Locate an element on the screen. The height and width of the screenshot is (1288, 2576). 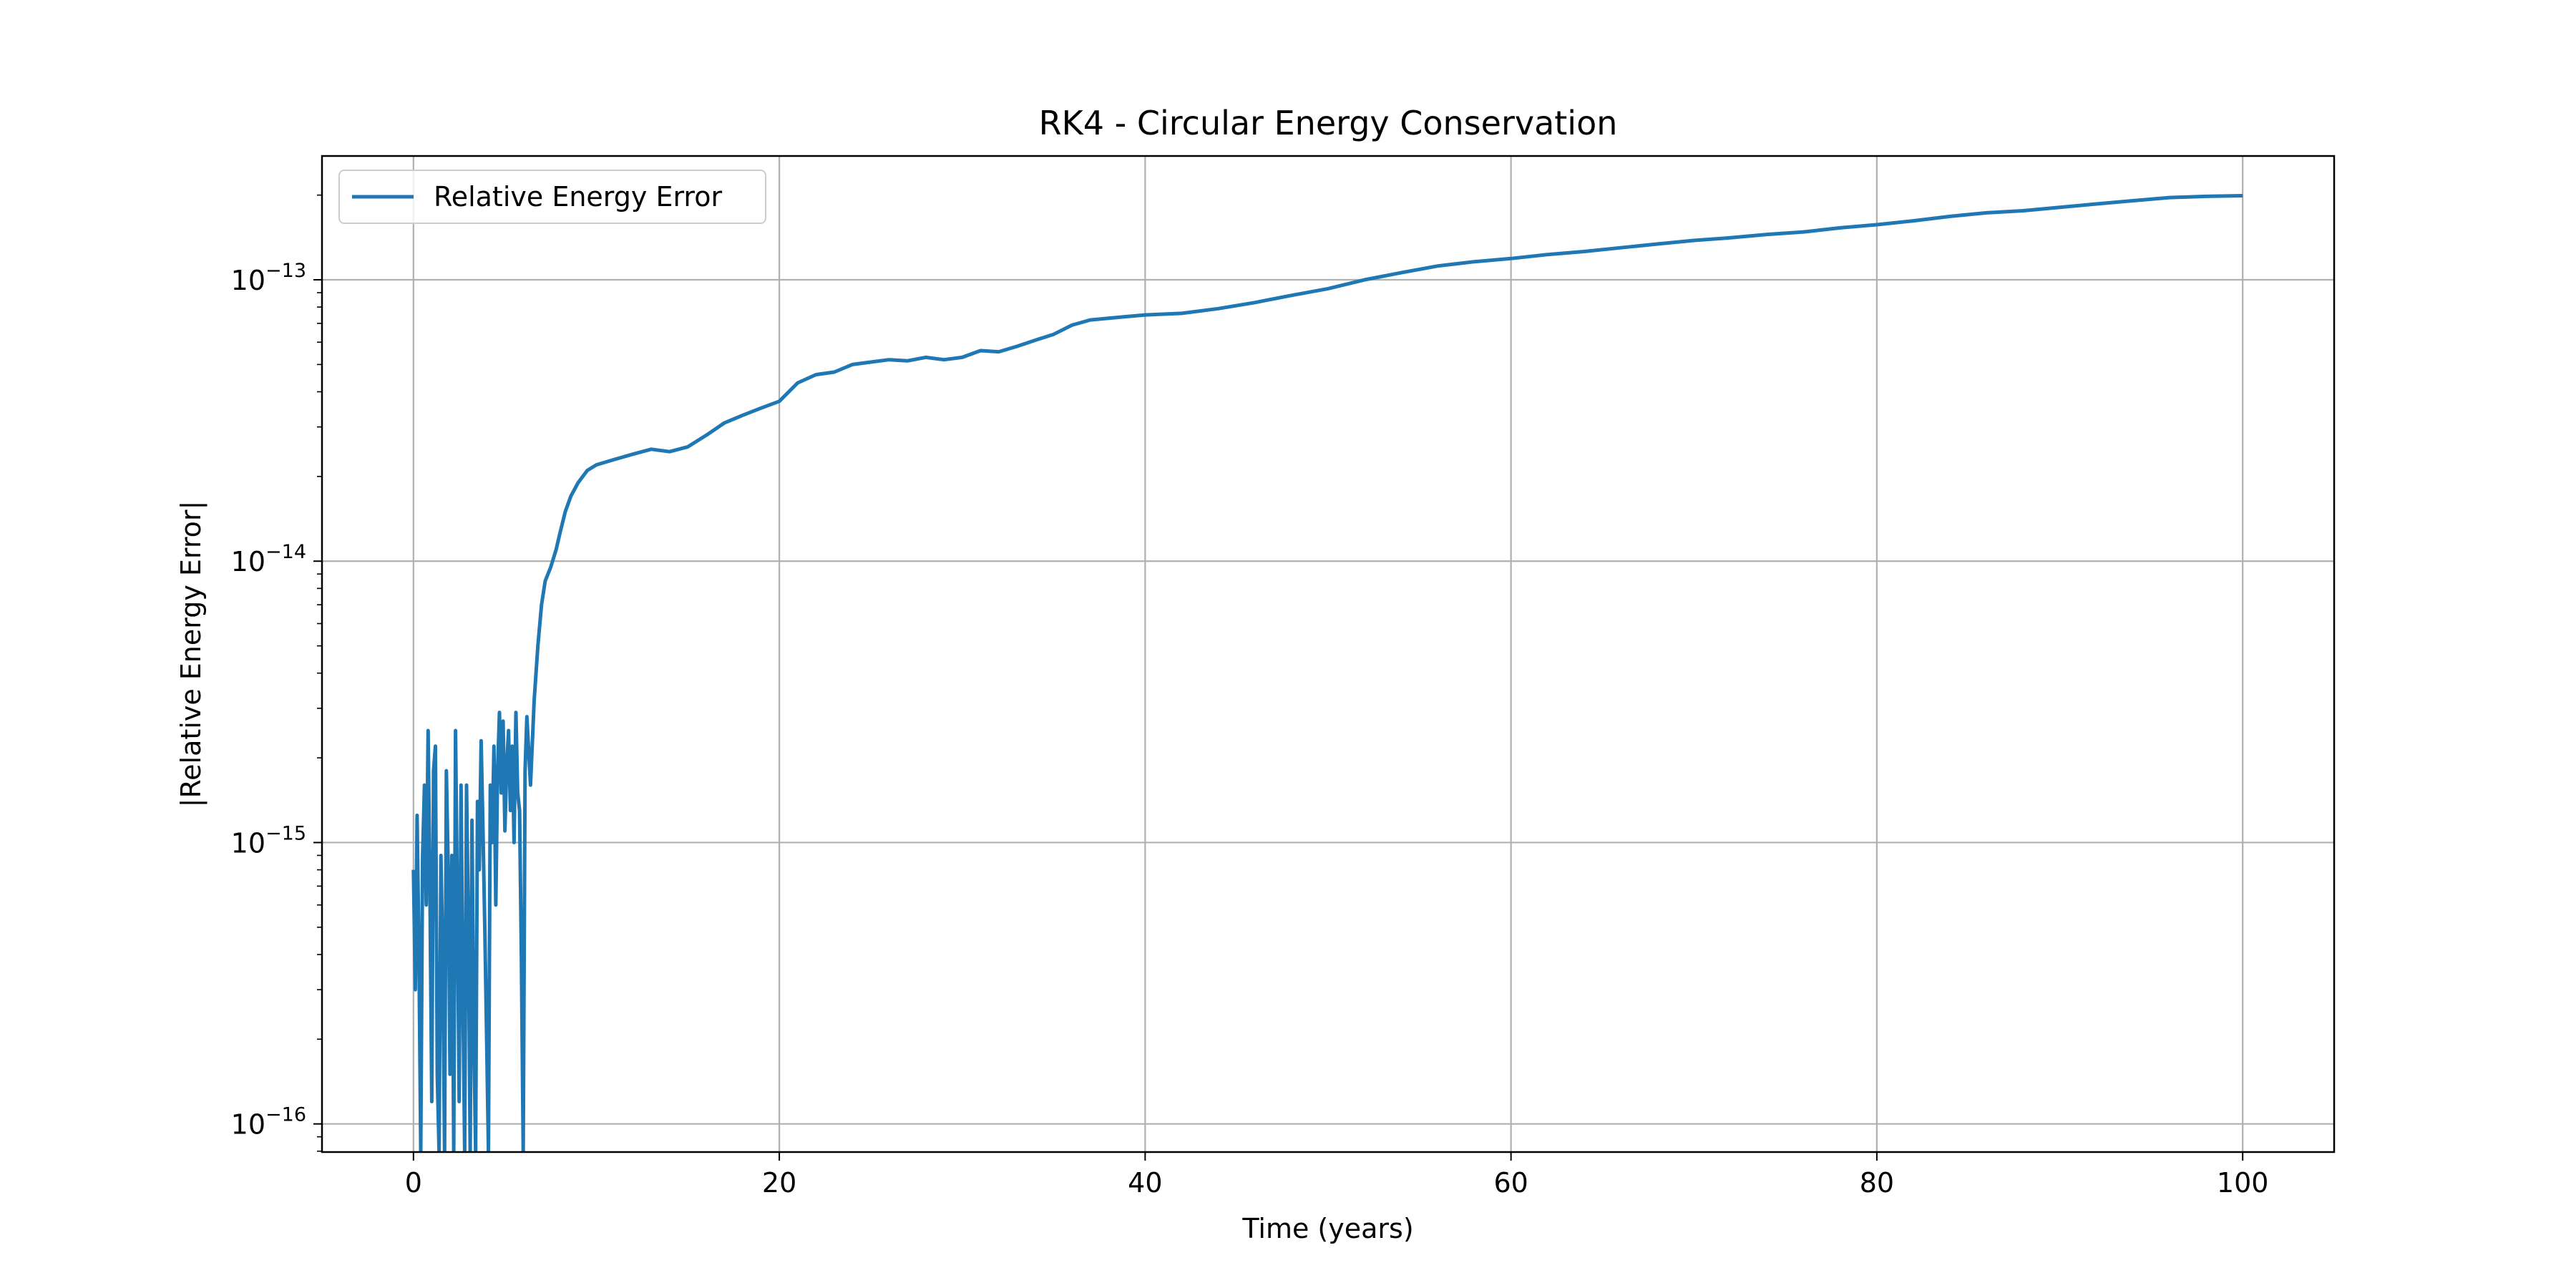
legend-box is located at coordinates (552, 197).